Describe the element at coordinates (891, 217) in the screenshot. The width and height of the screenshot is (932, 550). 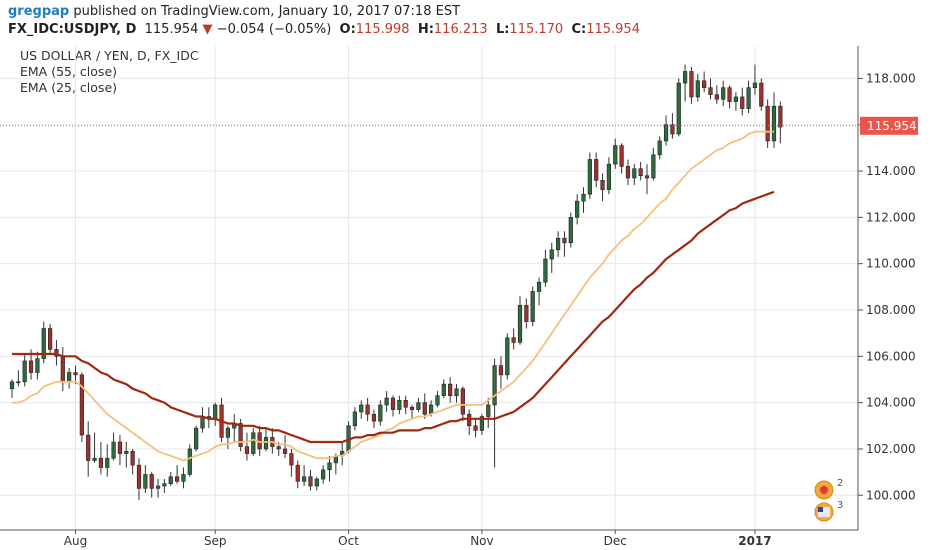
I see `y-tick-label: 112.000` at that location.